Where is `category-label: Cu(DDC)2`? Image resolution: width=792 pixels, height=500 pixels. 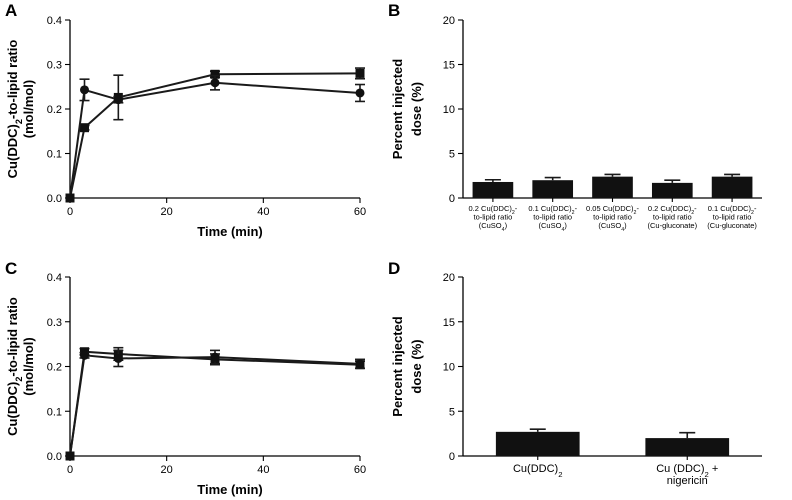
category-label: Cu(DDC)2 is located at coordinates (538, 471).